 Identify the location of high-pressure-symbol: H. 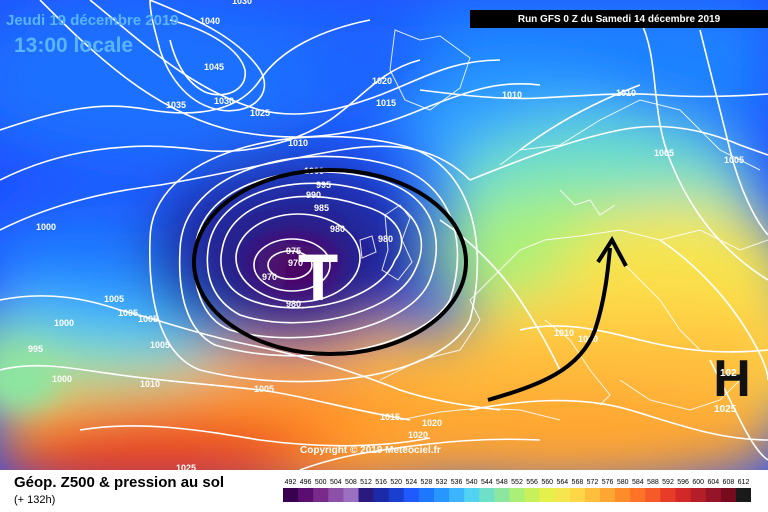
(732, 379).